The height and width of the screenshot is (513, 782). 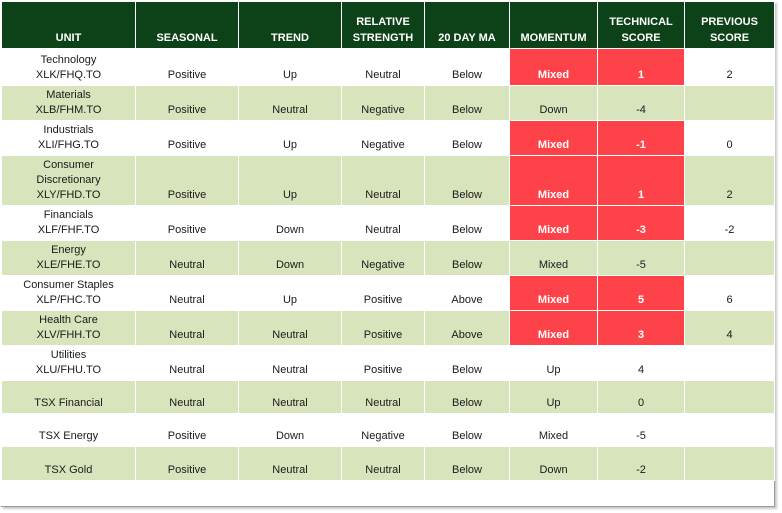 What do you see at coordinates (68, 328) in the screenshot?
I see `unit-cell: Health Care XLV/FHH.TO` at bounding box center [68, 328].